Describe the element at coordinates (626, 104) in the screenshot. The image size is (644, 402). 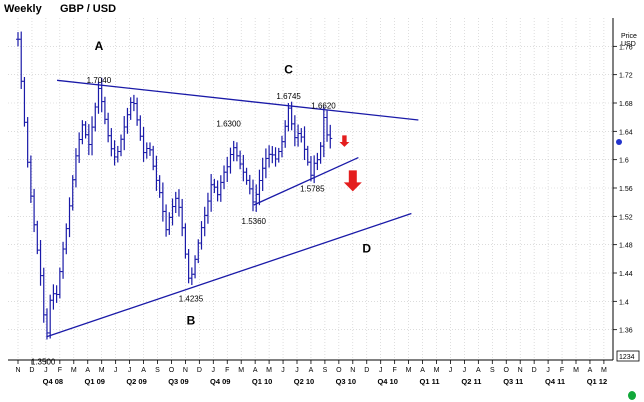
I see `y-tick-label: 1.68` at that location.